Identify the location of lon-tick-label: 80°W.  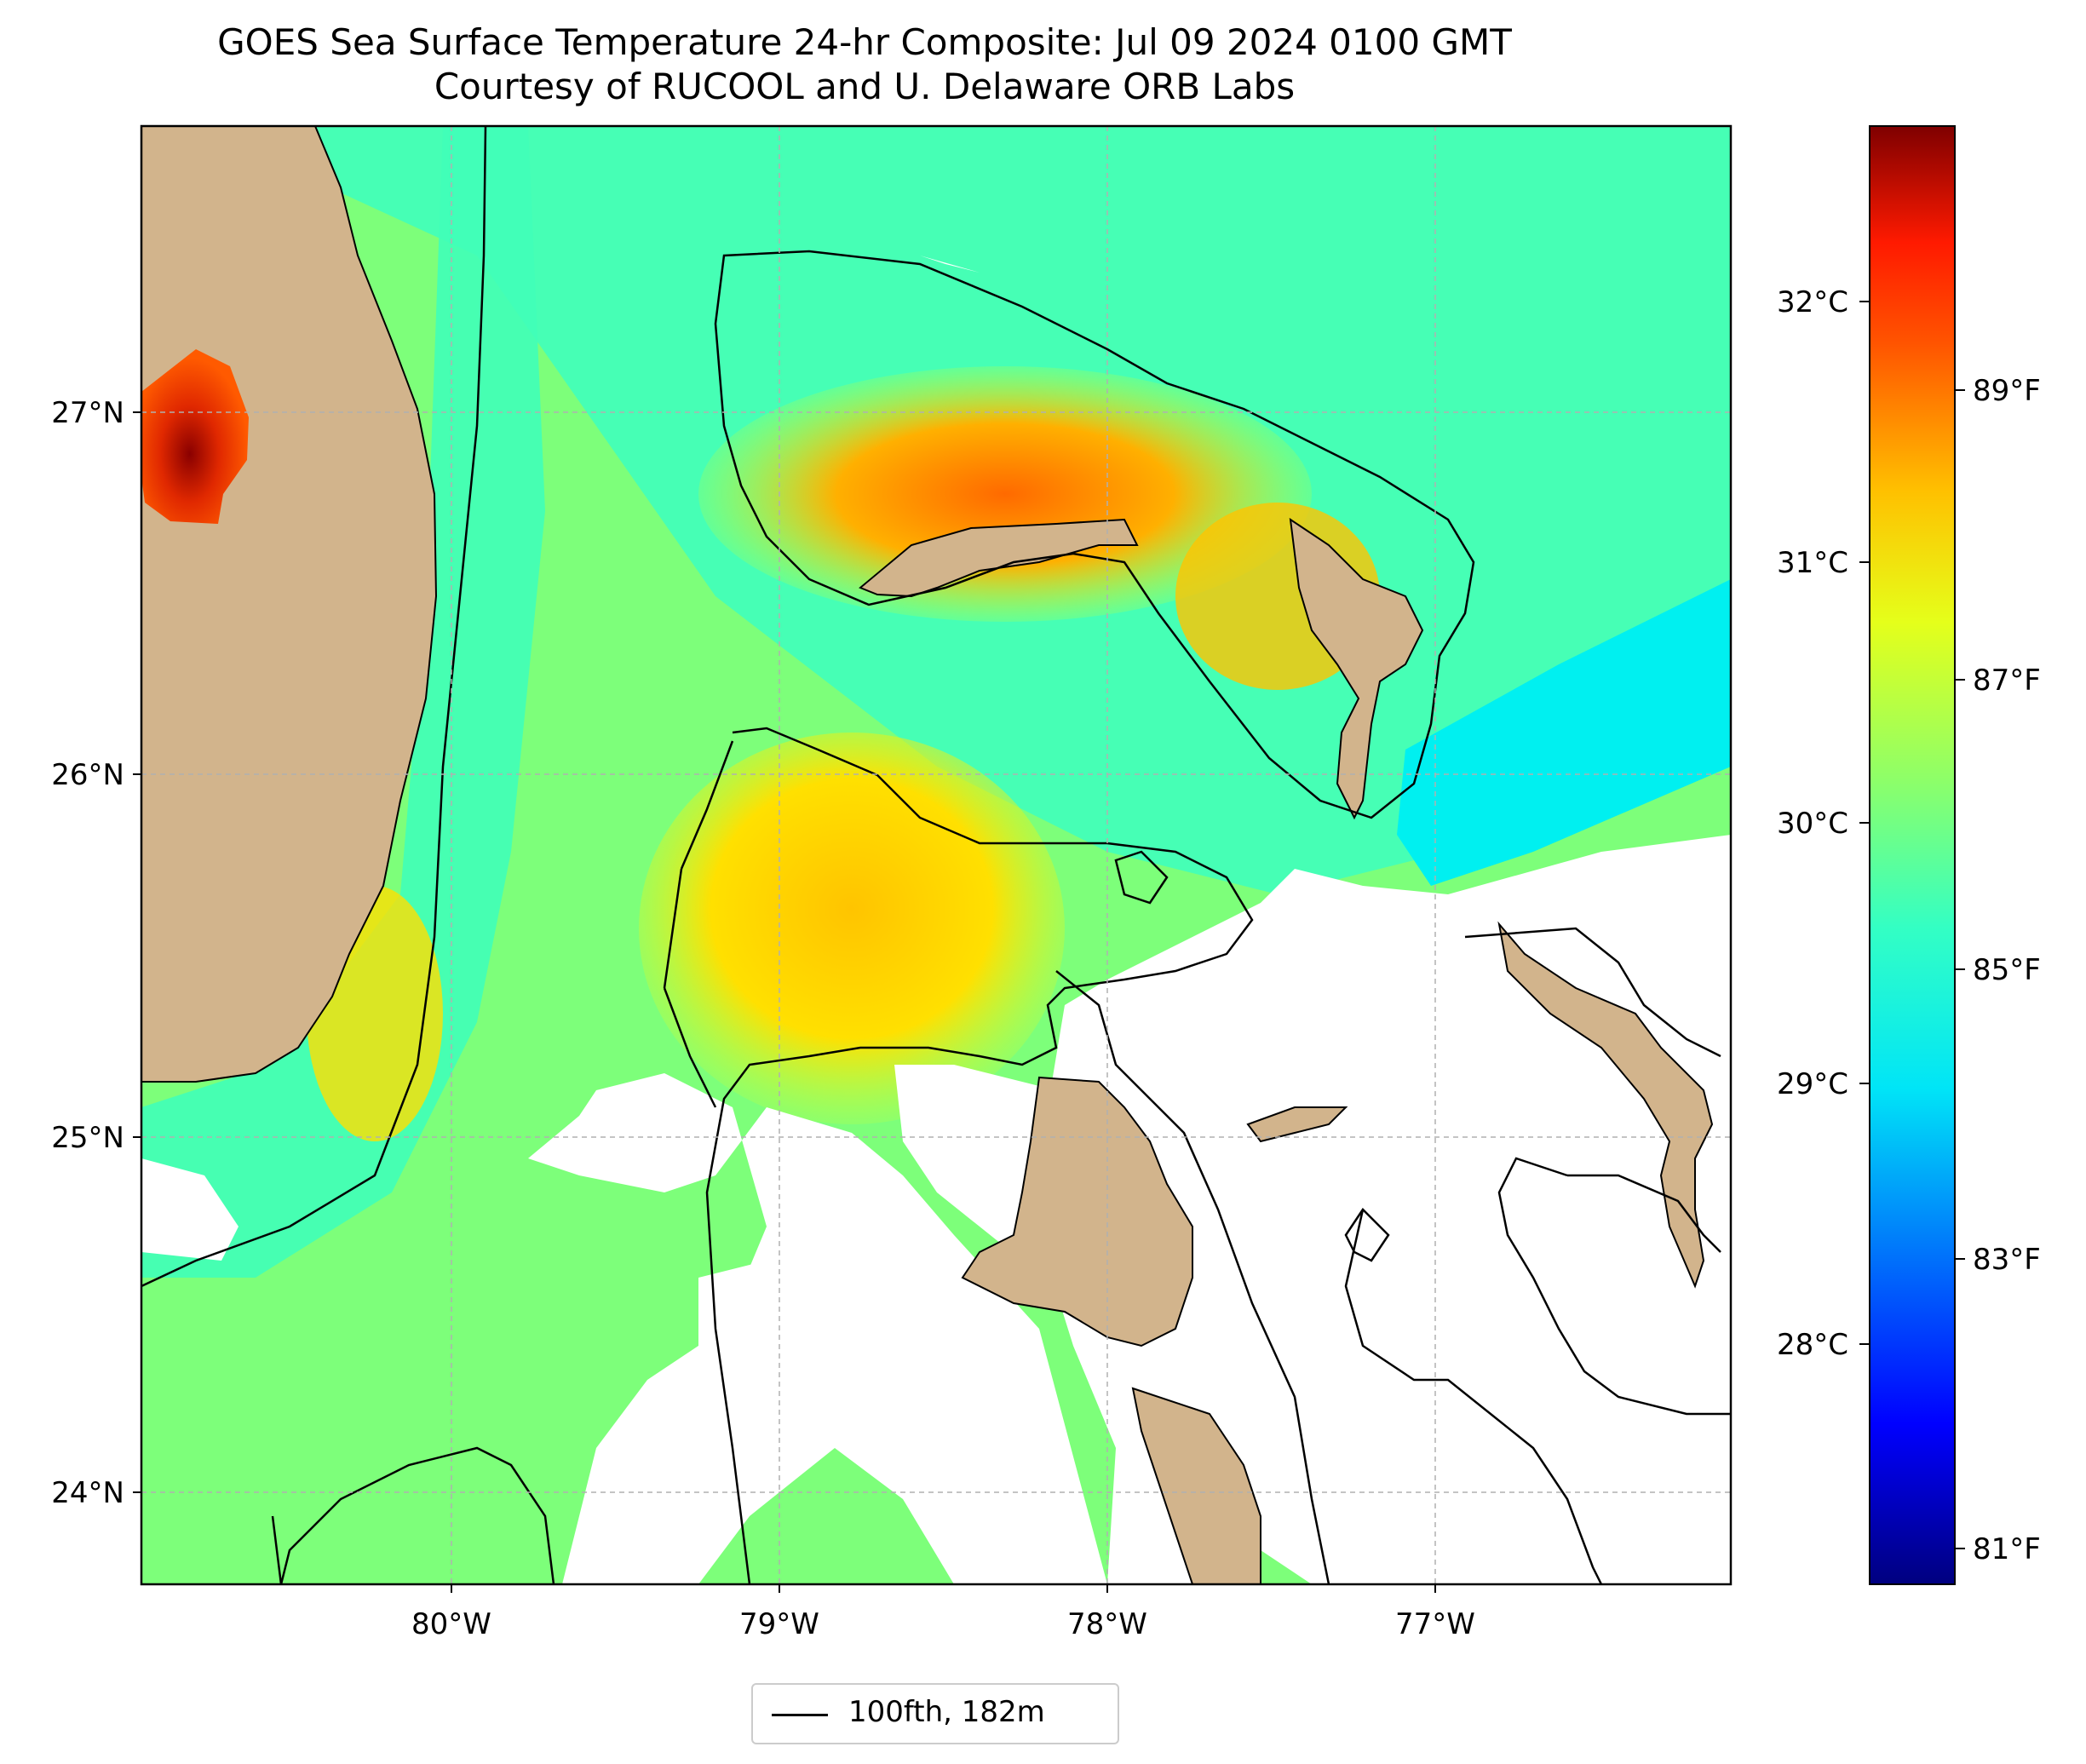
(451, 1624).